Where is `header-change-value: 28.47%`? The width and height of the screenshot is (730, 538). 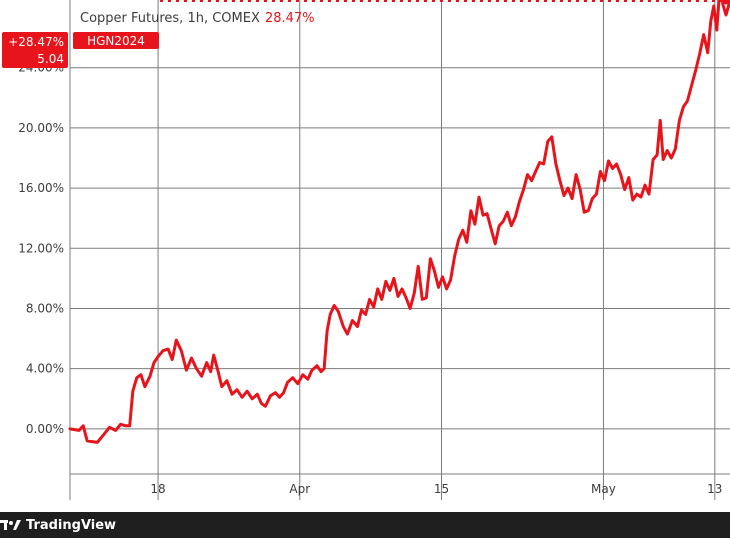
header-change-value: 28.47% is located at coordinates (290, 18).